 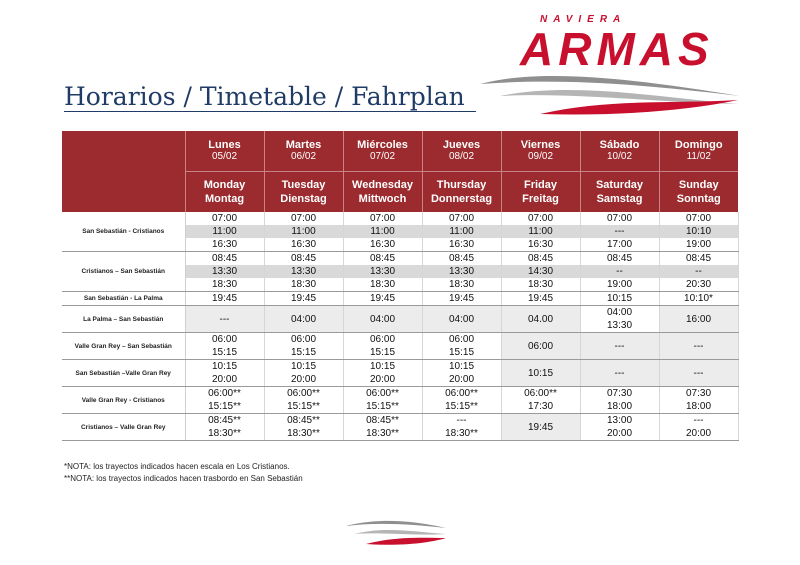 I want to click on times-cell-sunday: 07:00 10:10 19:00, so click(x=699, y=232).